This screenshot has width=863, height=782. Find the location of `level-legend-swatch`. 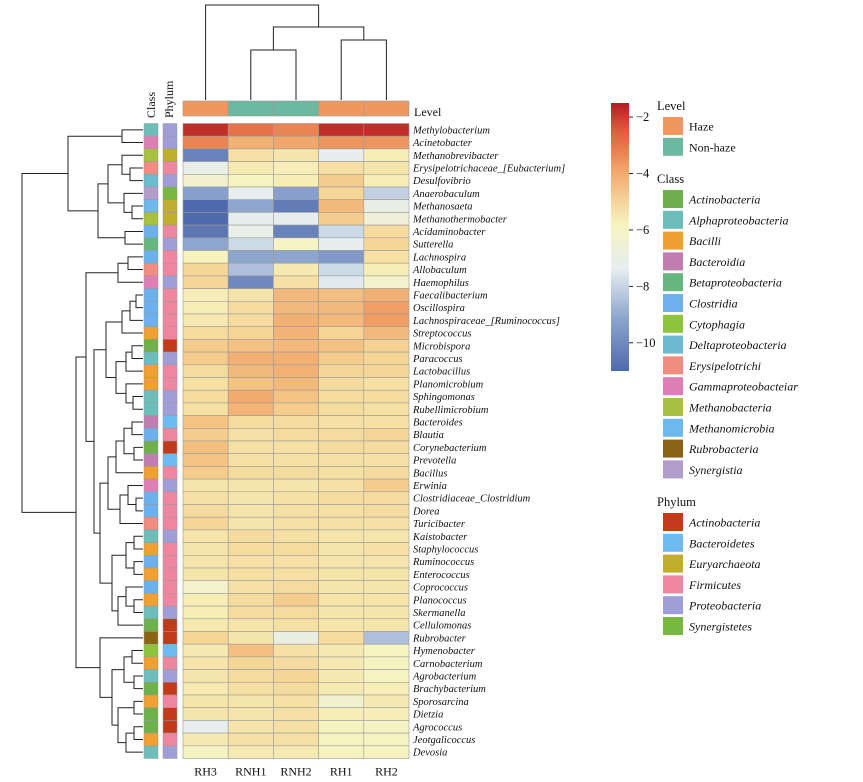

level-legend-swatch is located at coordinates (673, 146).